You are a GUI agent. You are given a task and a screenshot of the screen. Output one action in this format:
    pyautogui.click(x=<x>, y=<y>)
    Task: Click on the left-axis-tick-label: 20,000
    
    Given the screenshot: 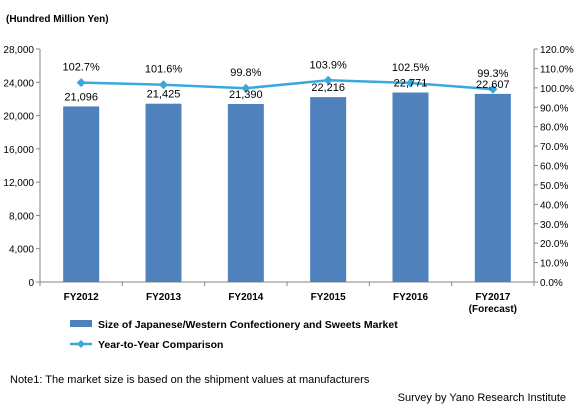 What is the action you would take?
    pyautogui.click(x=18, y=117)
    